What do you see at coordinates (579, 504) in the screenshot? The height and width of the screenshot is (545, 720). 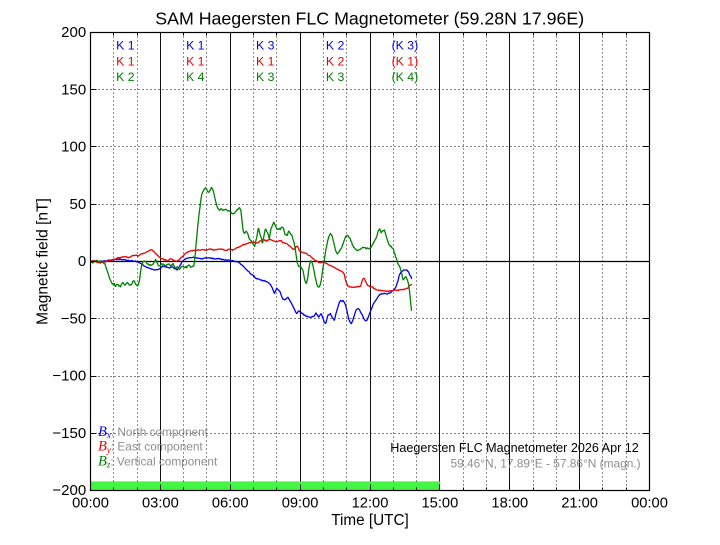 I see `svg-text: 21:00` at bounding box center [579, 504].